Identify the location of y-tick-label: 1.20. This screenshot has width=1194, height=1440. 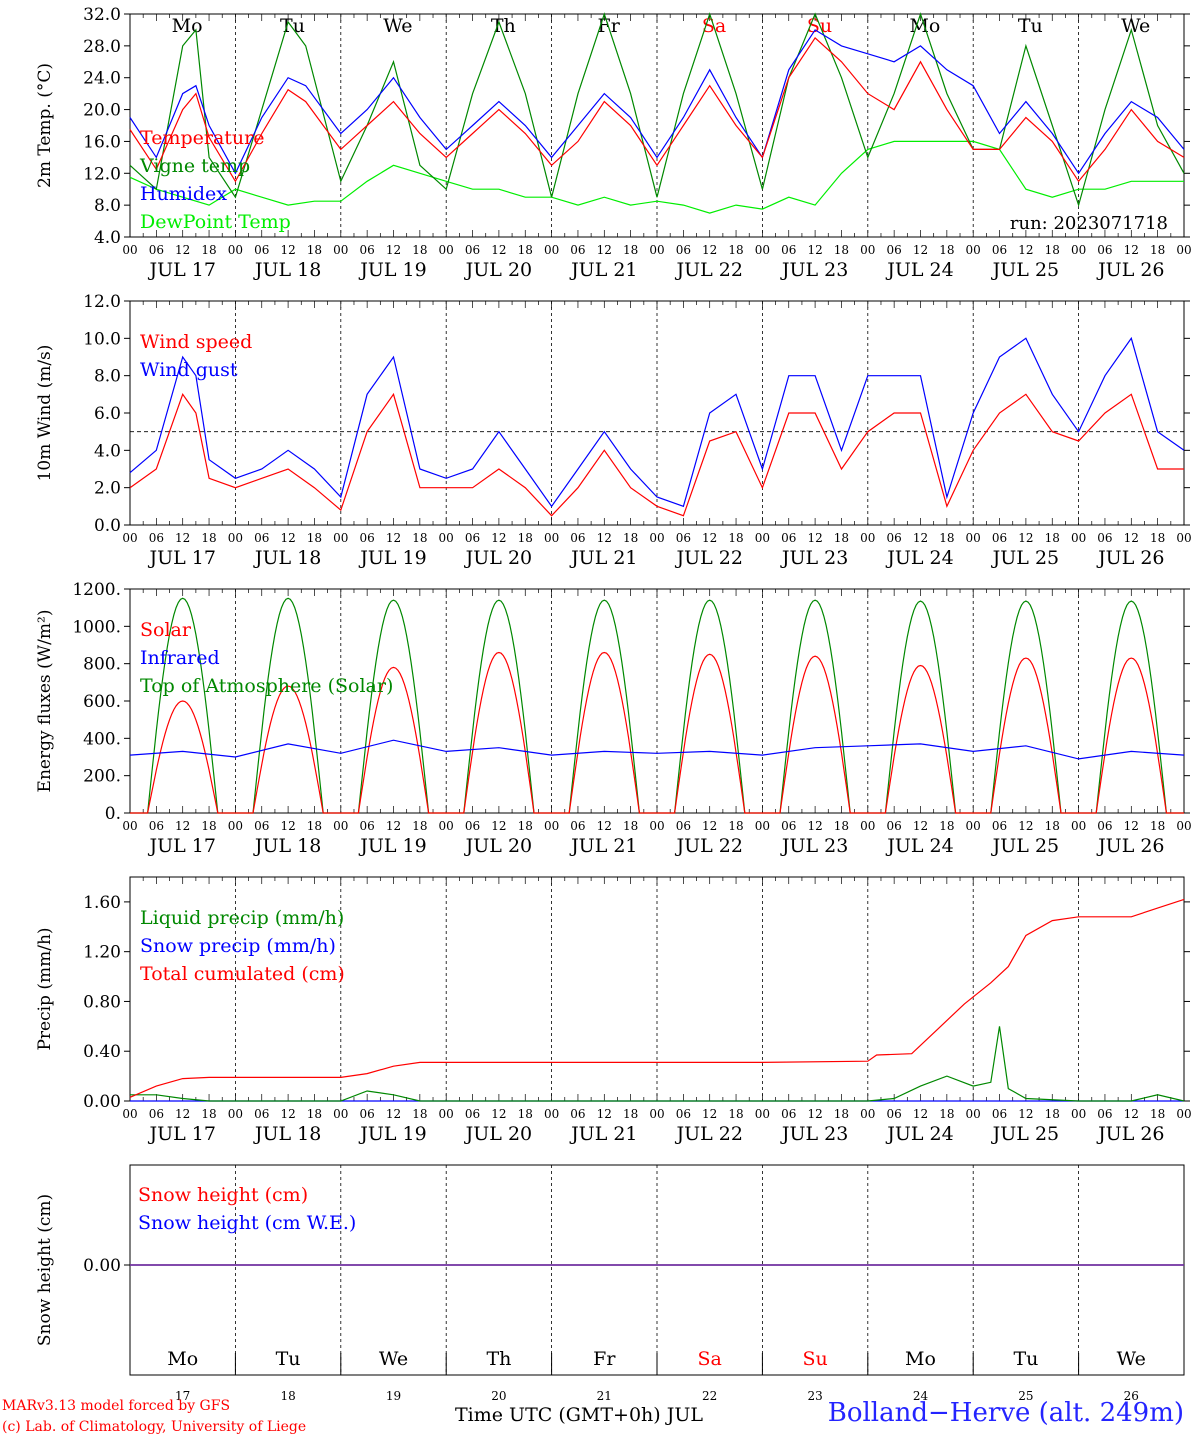
(102, 953).